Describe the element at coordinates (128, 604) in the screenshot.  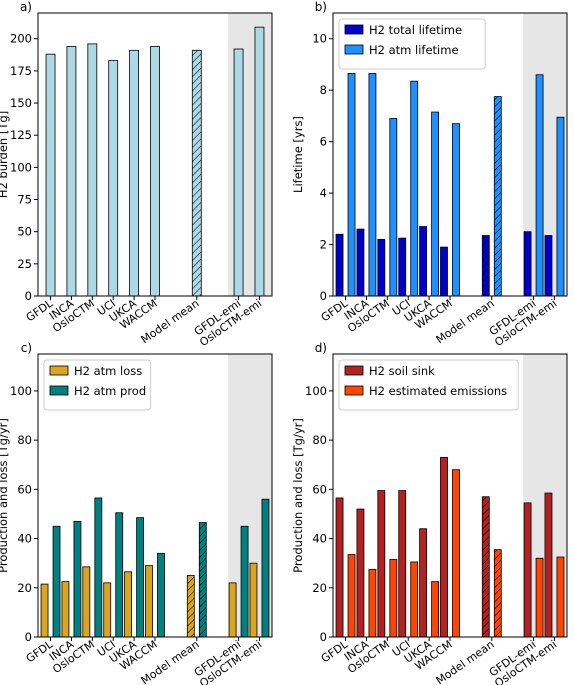
I see `bar-h2-atm-loss-ukca` at that location.